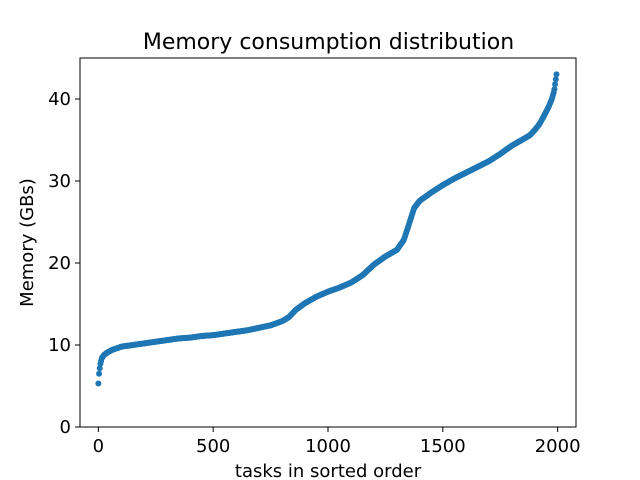  What do you see at coordinates (65, 427) in the screenshot?
I see `y-tick-label: 0` at bounding box center [65, 427].